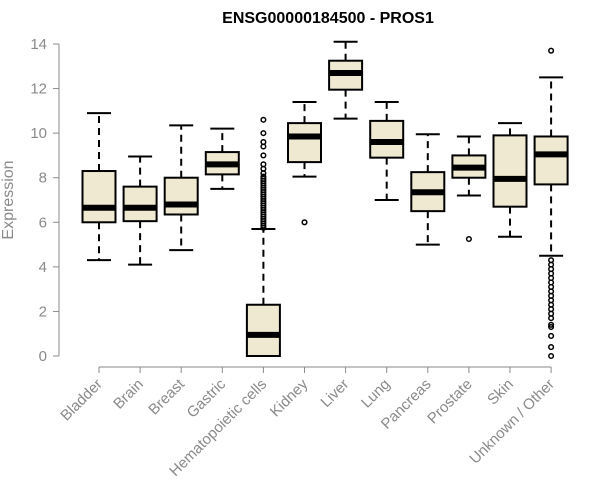 Image resolution: width=600 pixels, height=500 pixels. I want to click on y-axis: 0 2 4 6 8 10 12 14, so click(45, 200).